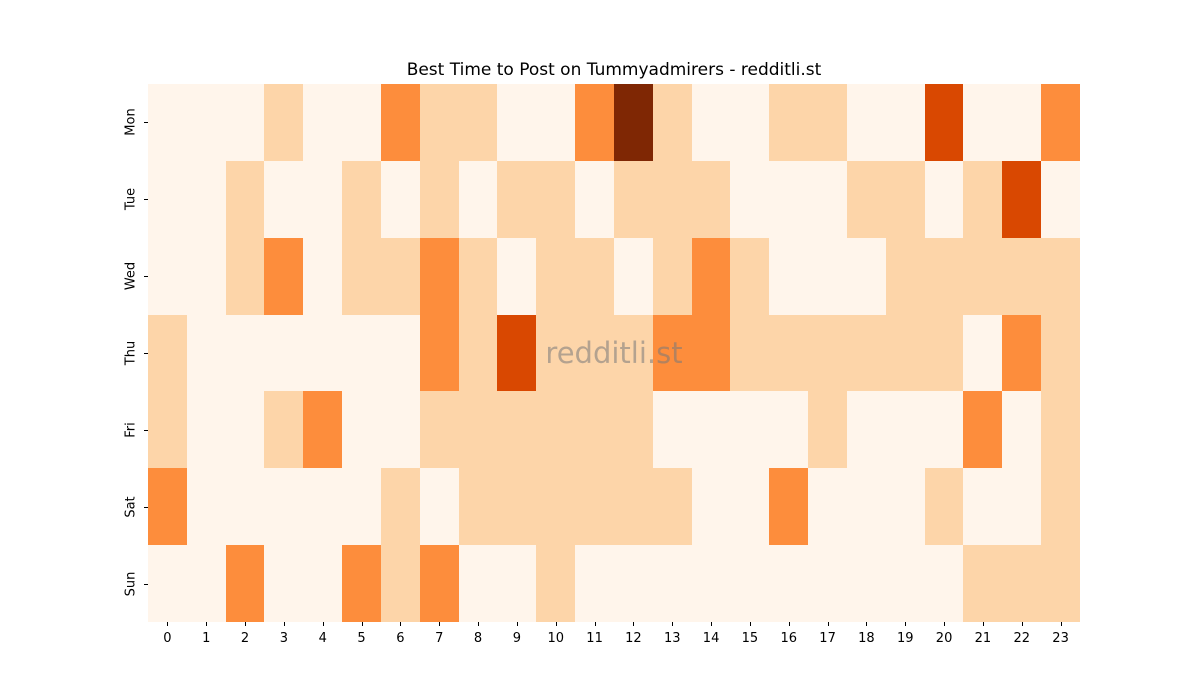  What do you see at coordinates (400, 638) in the screenshot?
I see `x-tick-label-6: 6` at bounding box center [400, 638].